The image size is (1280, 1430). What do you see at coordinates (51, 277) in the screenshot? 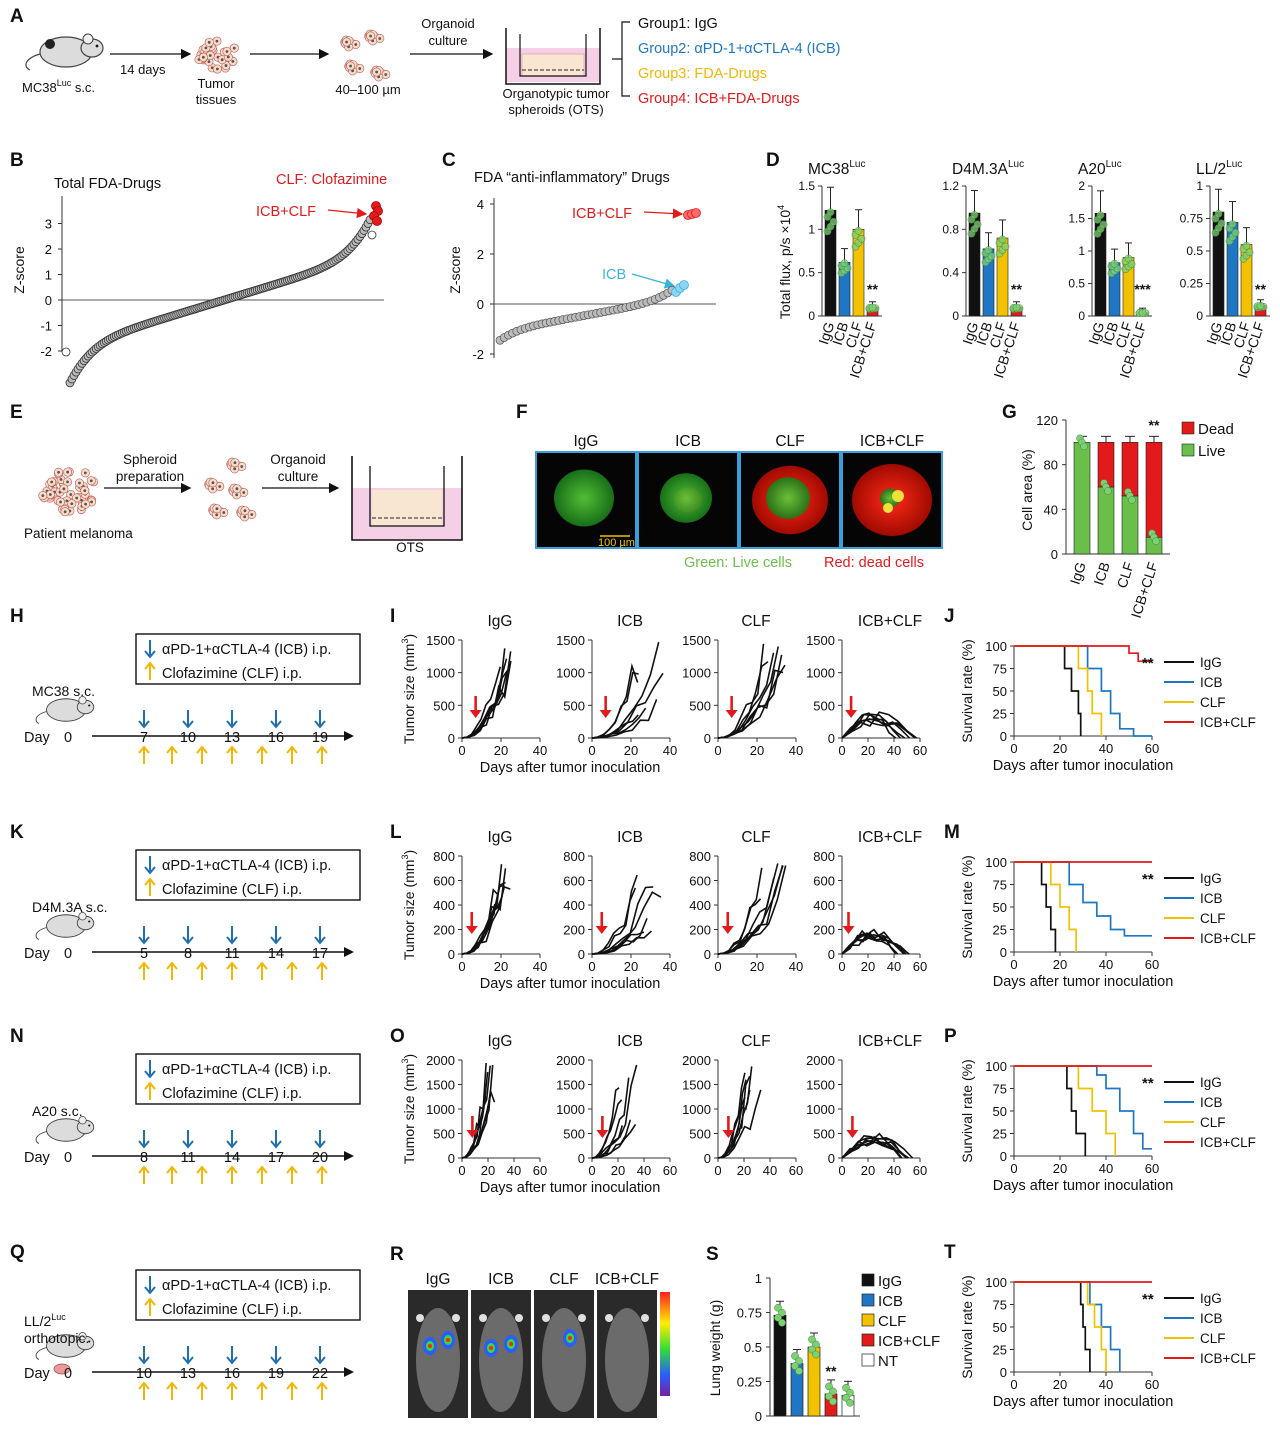
I see `y-axis: 3 2 1 0 -1 -2` at bounding box center [51, 277].